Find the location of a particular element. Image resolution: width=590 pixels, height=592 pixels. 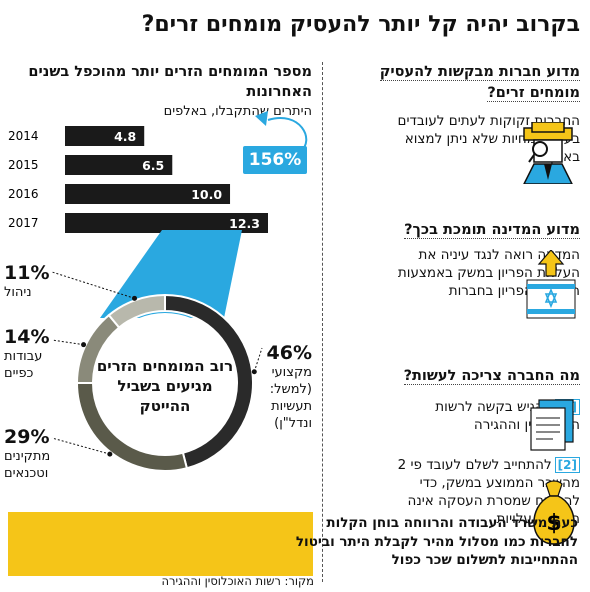

bar-value-2015: 6.5 is located at coordinates (153, 165).